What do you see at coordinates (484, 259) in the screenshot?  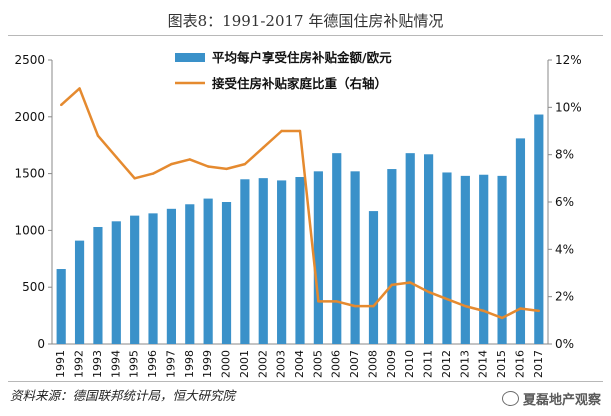 I see `bar-2014` at bounding box center [484, 259].